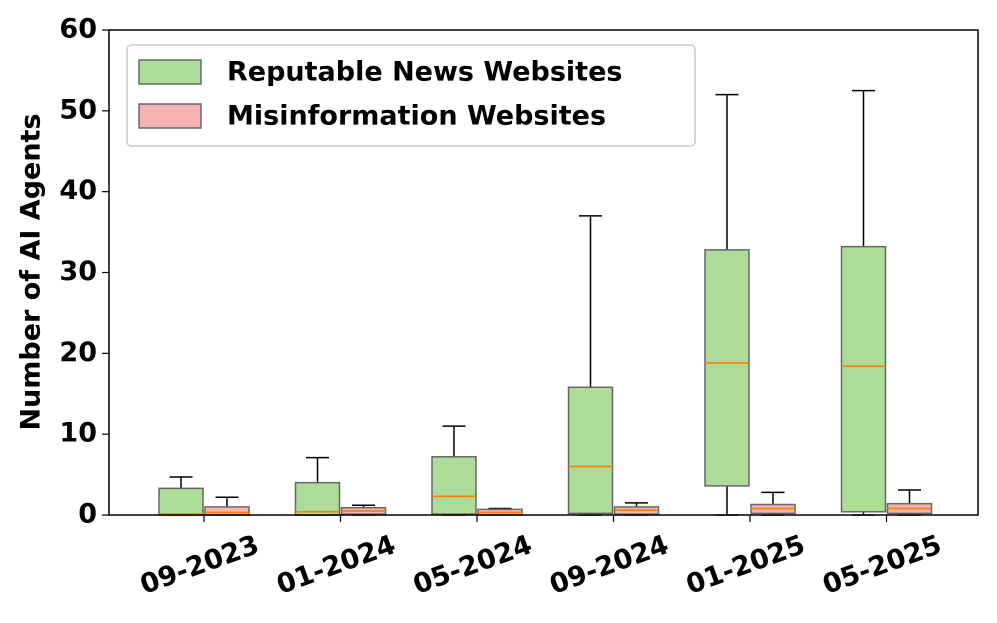 This screenshot has width=997, height=623. Describe the element at coordinates (416, 116) in the screenshot. I see `legend-label: Misinformation Websites` at that location.